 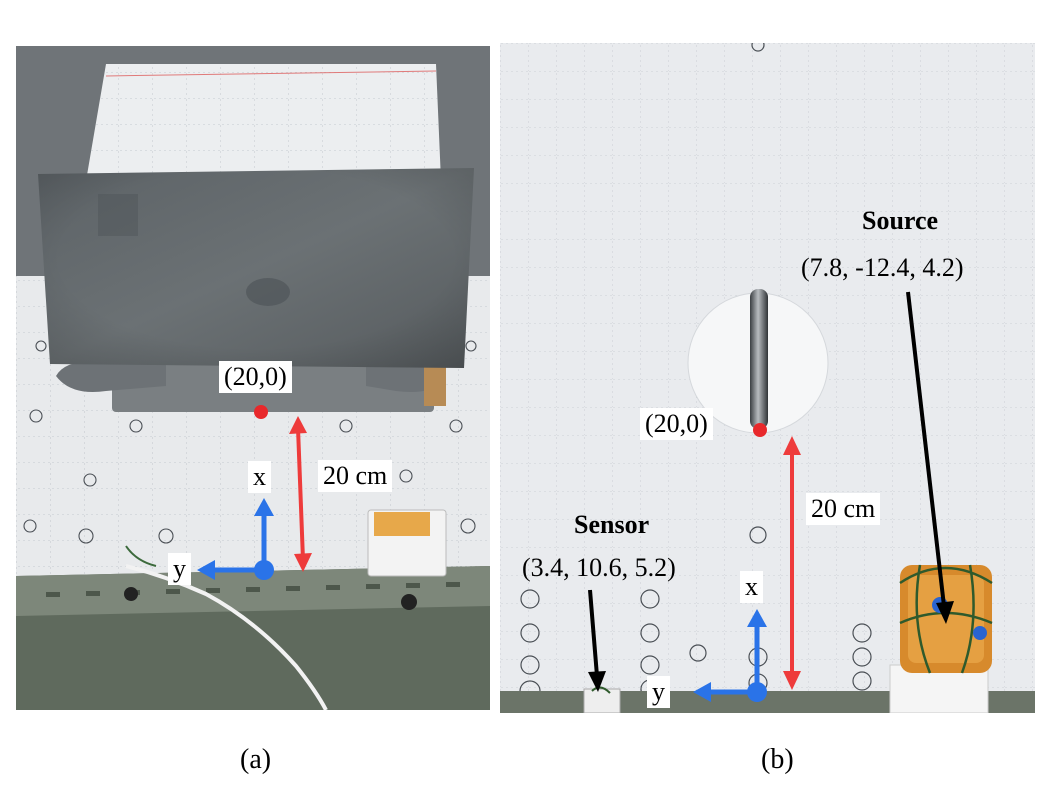 I want to click on source-pointer-arrow, so click(x=930, y=457).